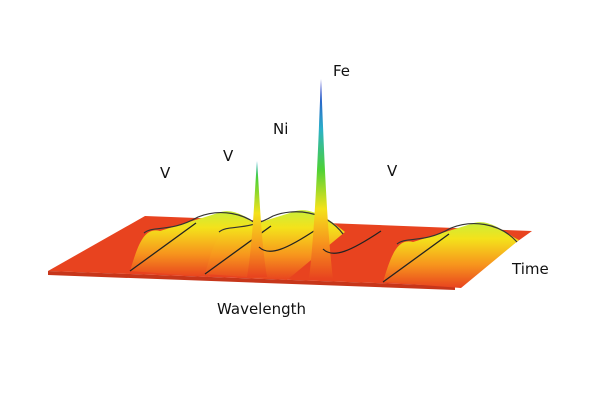 This screenshot has height=400, width=600. What do you see at coordinates (251, 280) in the screenshot?
I see `base-plane-shade` at bounding box center [251, 280].